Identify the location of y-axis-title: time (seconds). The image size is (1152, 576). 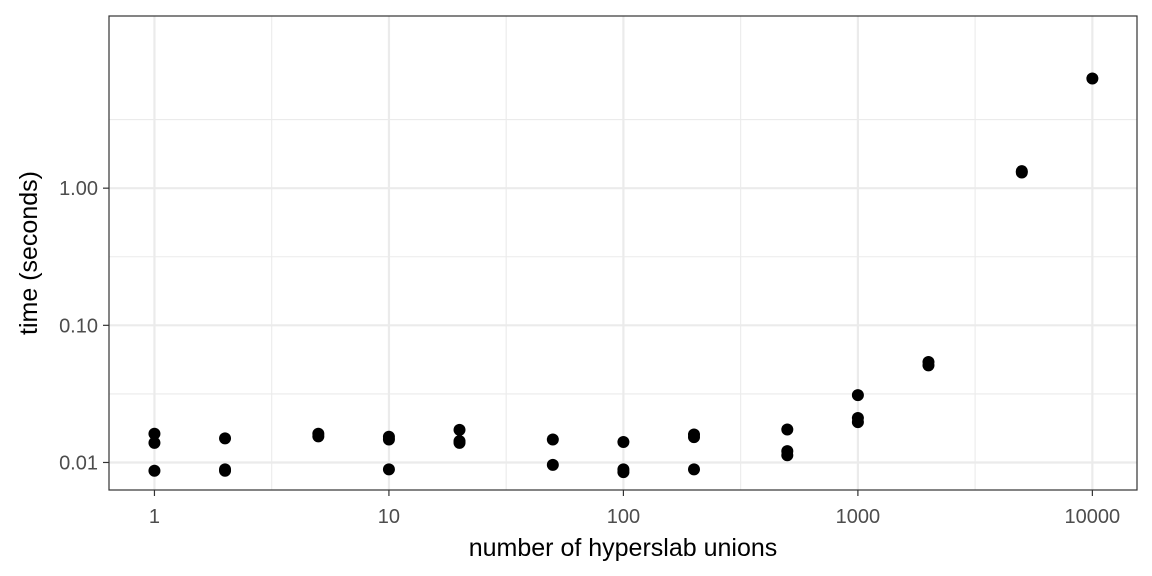
(29, 253).